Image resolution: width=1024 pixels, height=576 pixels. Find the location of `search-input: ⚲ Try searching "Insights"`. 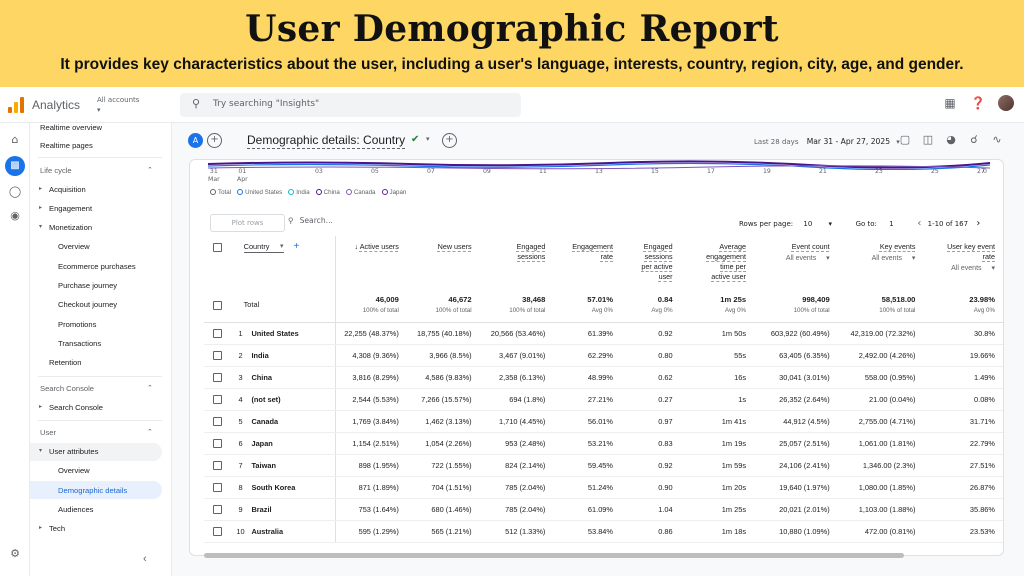

search-input: ⚲ Try searching "Insights" is located at coordinates (350, 105).